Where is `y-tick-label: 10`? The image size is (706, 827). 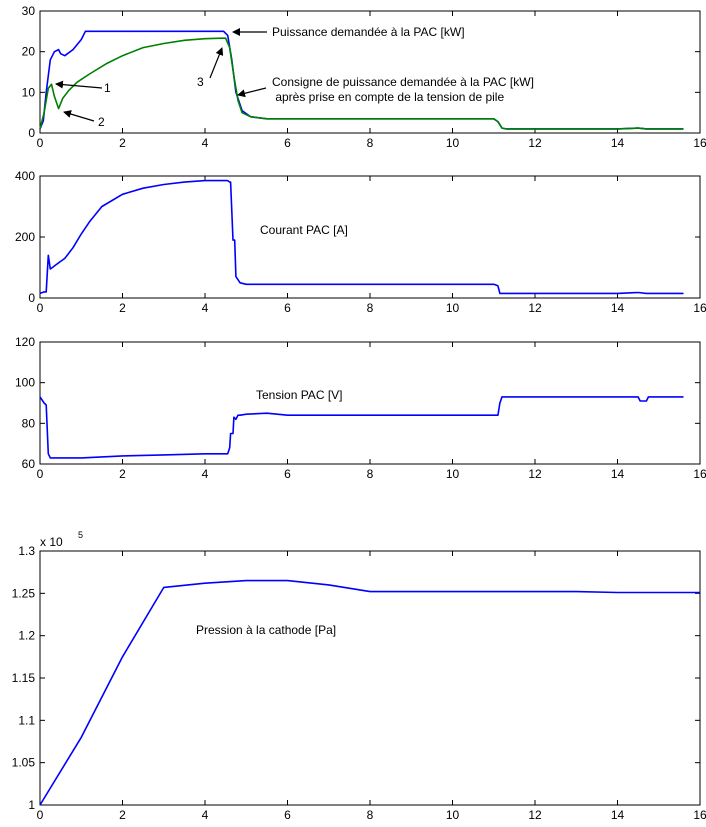
y-tick-label: 10 is located at coordinates (29, 92).